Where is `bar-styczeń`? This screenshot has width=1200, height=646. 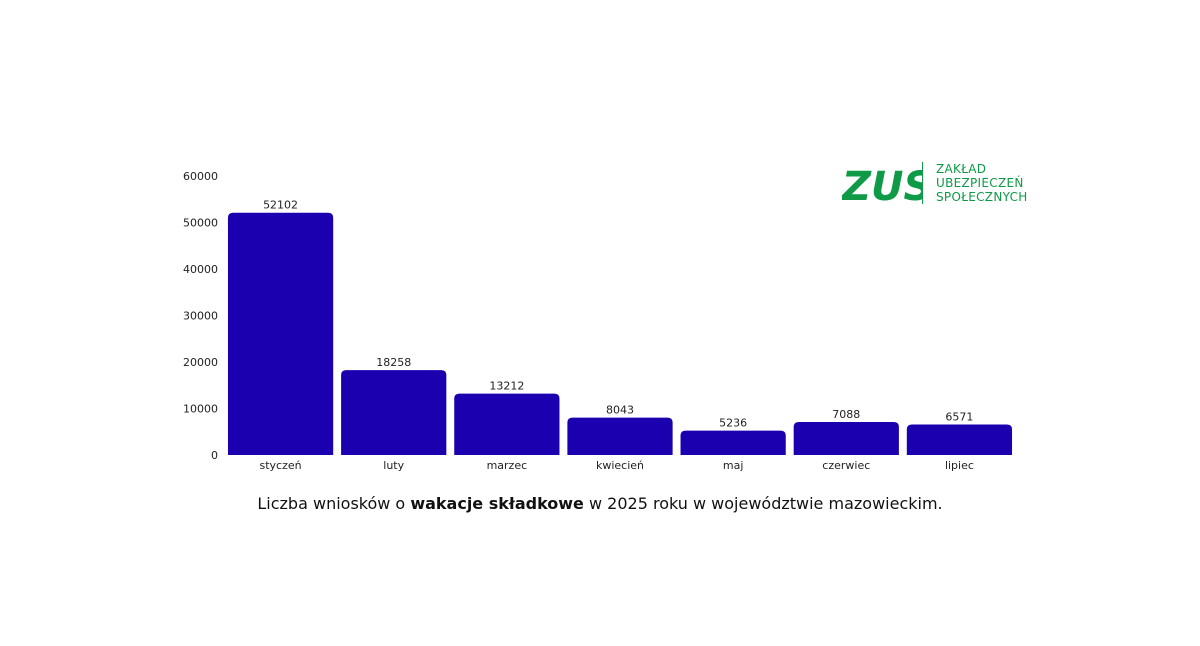
bar-styczeń is located at coordinates (280, 333).